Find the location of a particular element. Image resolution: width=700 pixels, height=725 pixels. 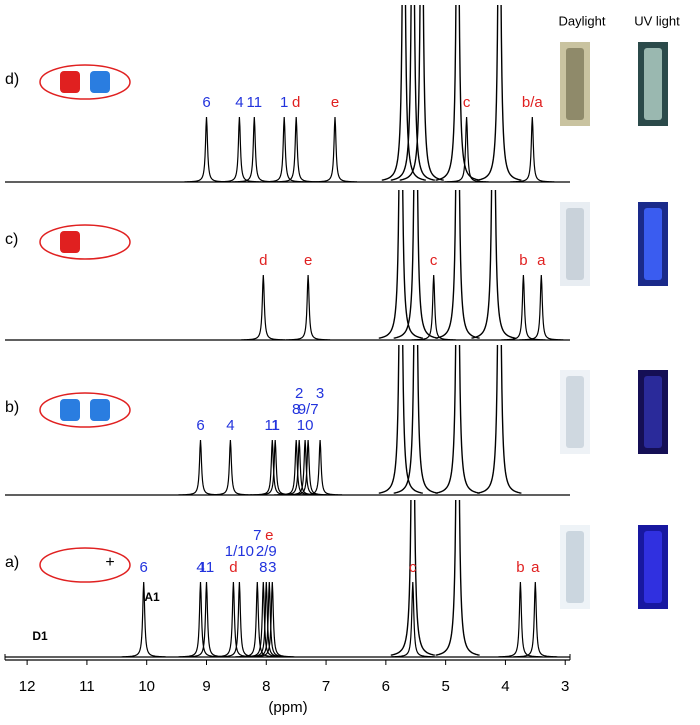

panel-label: c) is located at coordinates (11, 239).